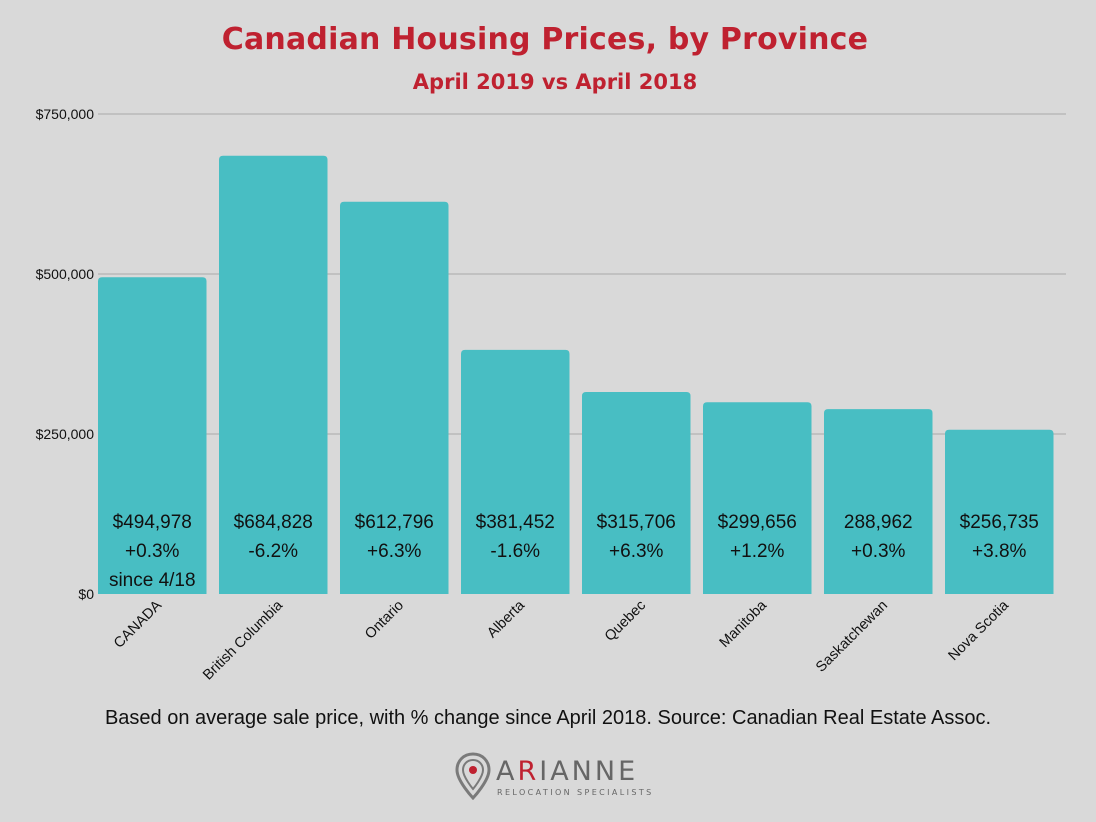 The height and width of the screenshot is (822, 1096). What do you see at coordinates (507, 771) in the screenshot?
I see `logo-letter-a: A` at bounding box center [507, 771].